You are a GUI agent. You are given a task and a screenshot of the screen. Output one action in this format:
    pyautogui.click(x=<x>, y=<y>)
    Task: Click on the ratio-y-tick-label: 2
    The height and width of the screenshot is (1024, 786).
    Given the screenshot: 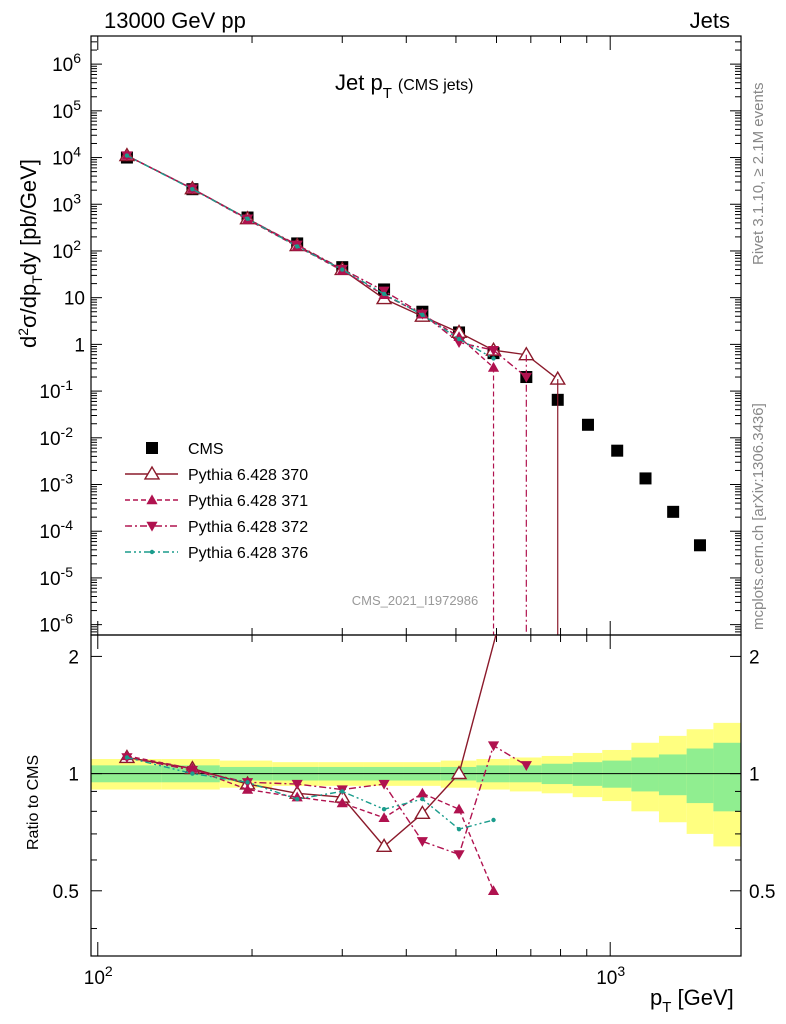 What is the action you would take?
    pyautogui.click(x=73, y=657)
    